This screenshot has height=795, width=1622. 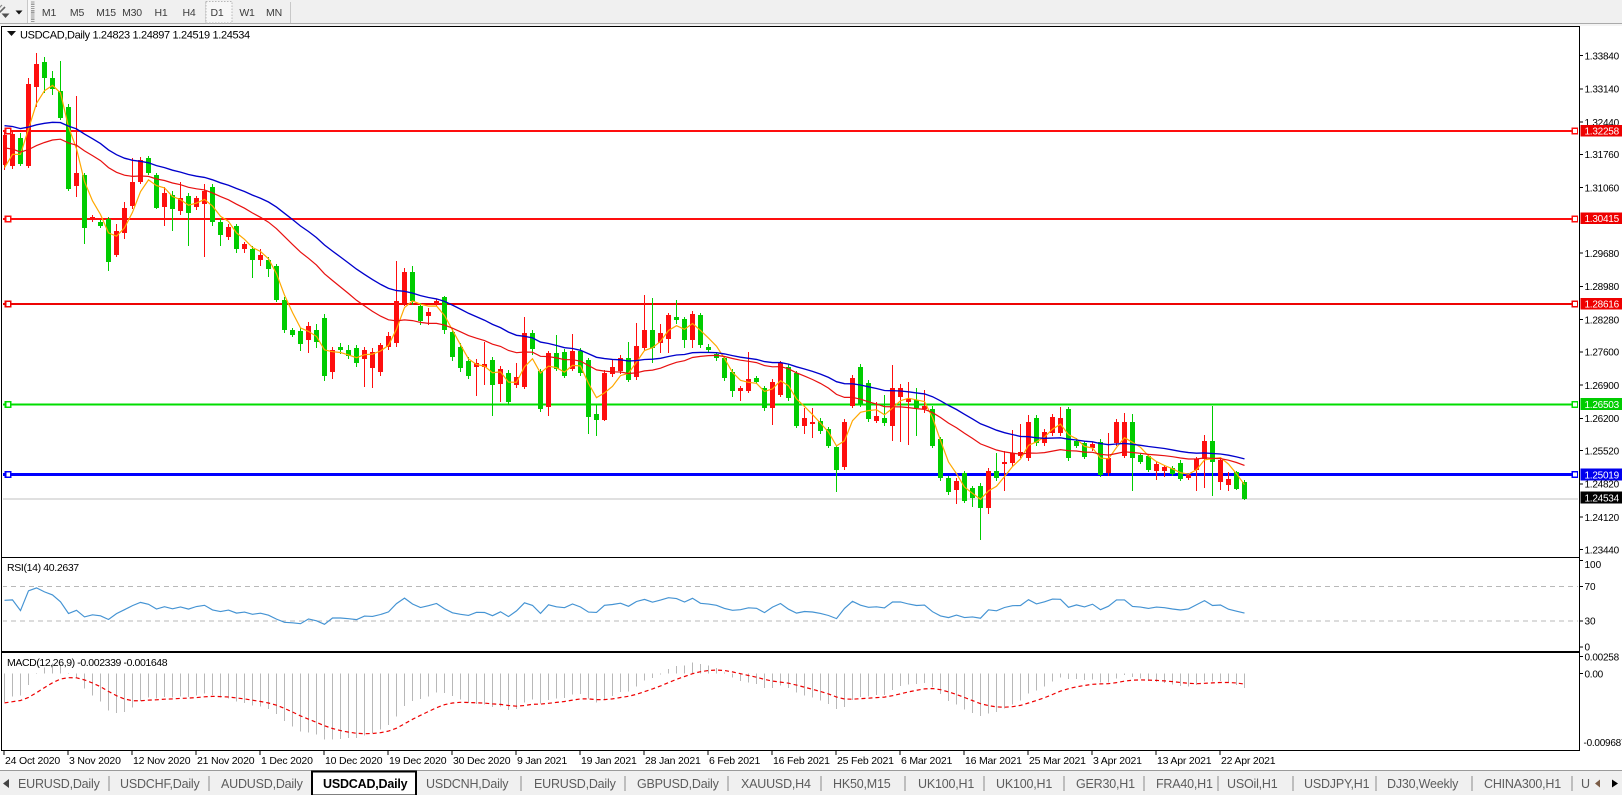 I want to click on svg-text: 28 Jan 2021, so click(x=673, y=761).